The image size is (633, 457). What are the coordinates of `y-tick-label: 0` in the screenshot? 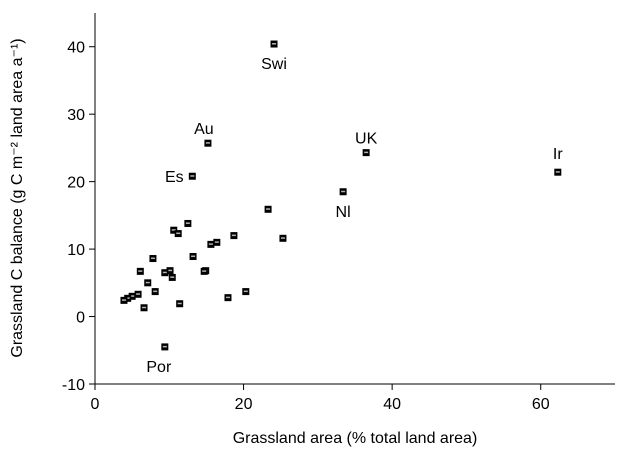 It's located at (80, 318).